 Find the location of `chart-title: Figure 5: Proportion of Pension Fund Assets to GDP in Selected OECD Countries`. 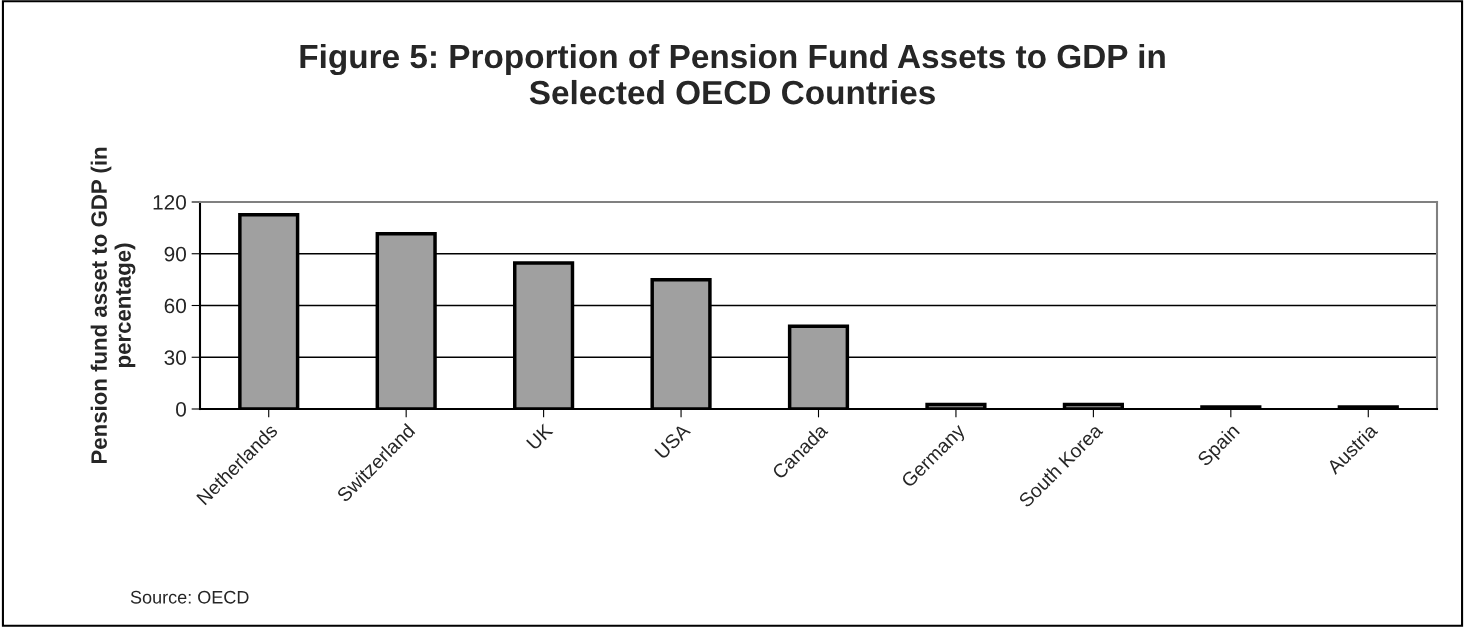

chart-title: Figure 5: Proportion of Pension Fund Assets to GDP in Selected OECD Countries is located at coordinates (732, 74).